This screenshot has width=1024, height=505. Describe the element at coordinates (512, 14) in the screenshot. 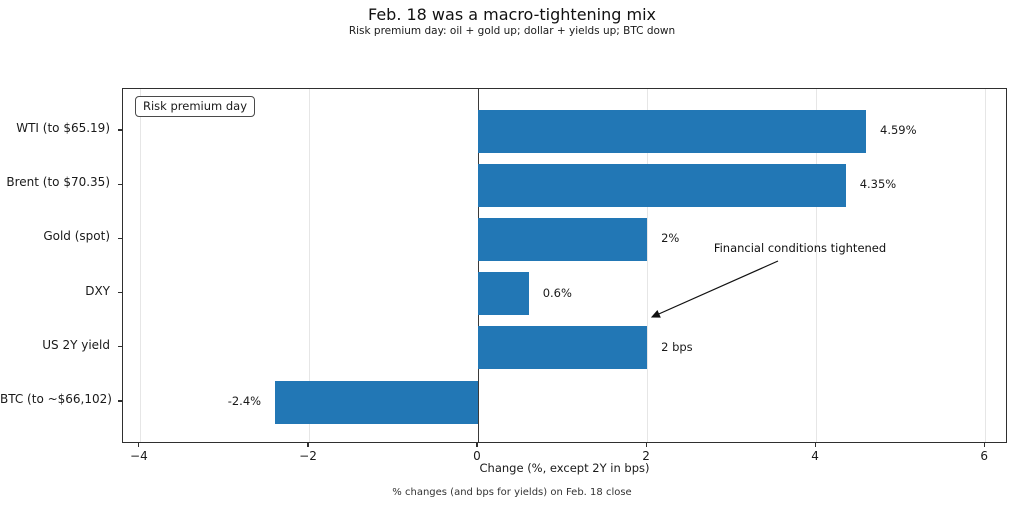

I see `chart-title: Feb. 18 was a macro-tightening mix` at that location.